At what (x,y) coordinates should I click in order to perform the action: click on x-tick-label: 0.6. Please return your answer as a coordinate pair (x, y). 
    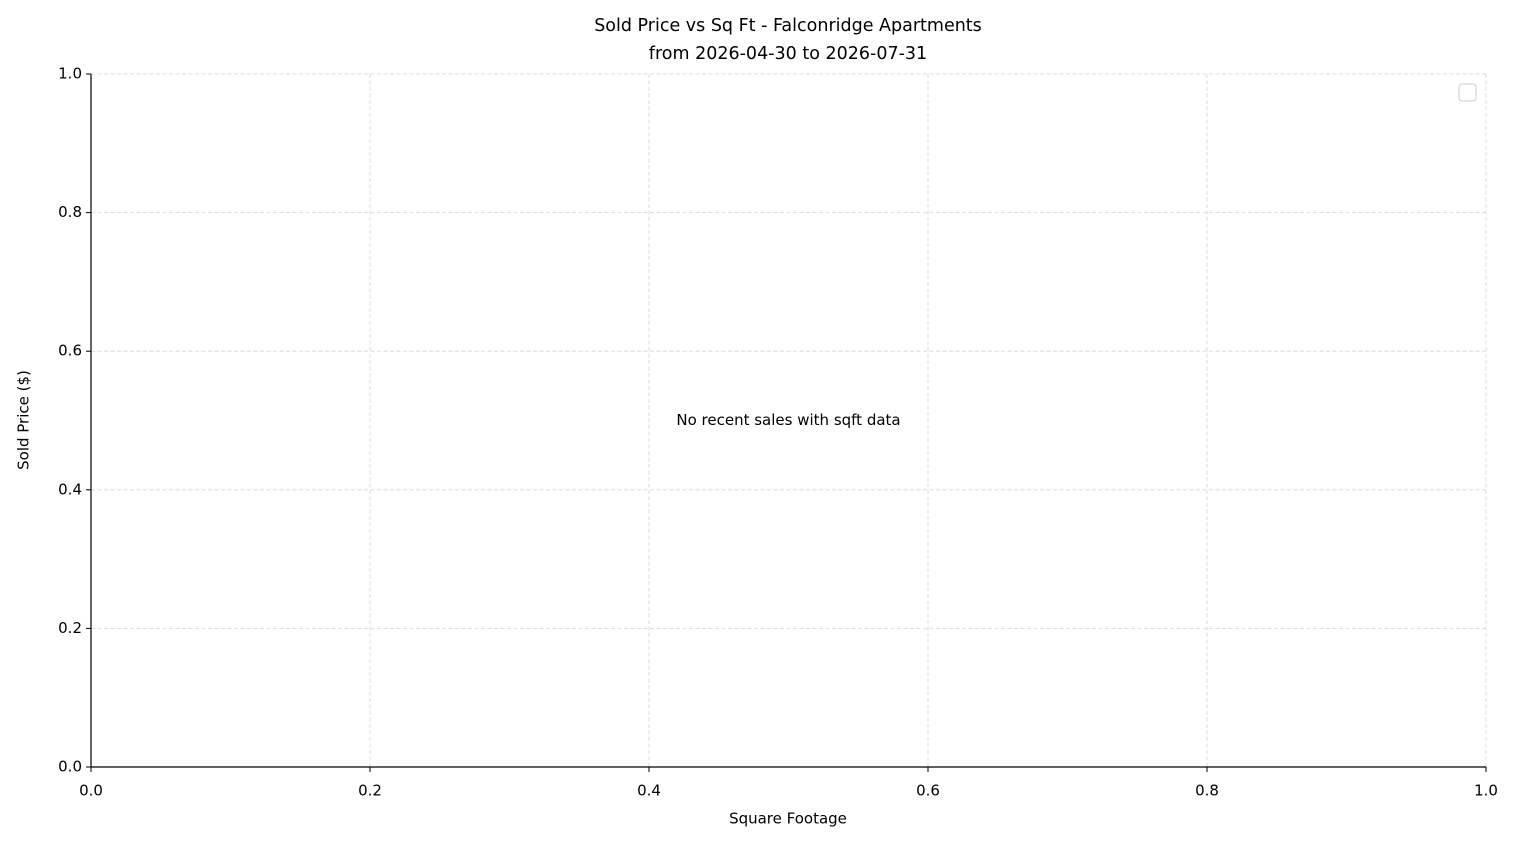
    Looking at the image, I should click on (928, 791).